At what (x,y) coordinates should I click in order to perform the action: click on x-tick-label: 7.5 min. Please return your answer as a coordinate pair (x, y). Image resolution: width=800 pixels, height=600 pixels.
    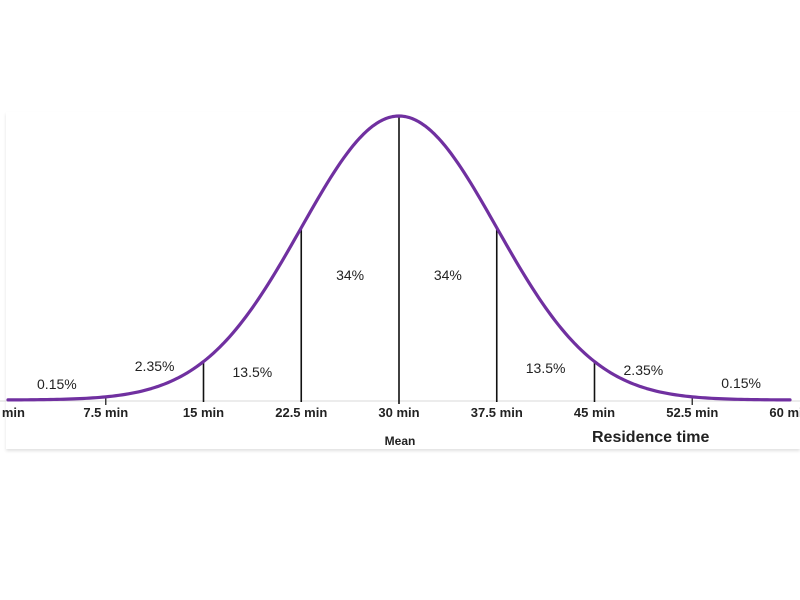
    Looking at the image, I should click on (105, 412).